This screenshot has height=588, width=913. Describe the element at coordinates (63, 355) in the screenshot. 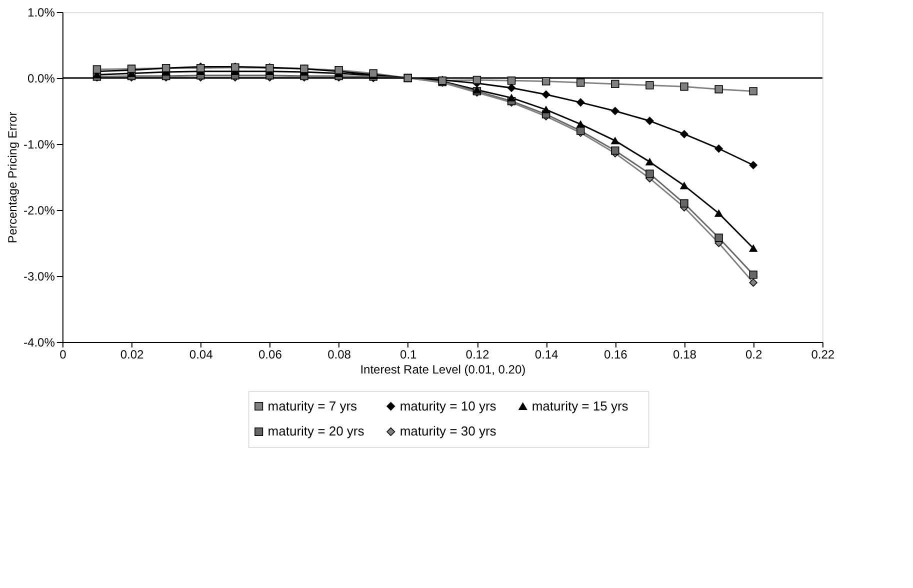

I see `x-tick-label: 0` at that location.